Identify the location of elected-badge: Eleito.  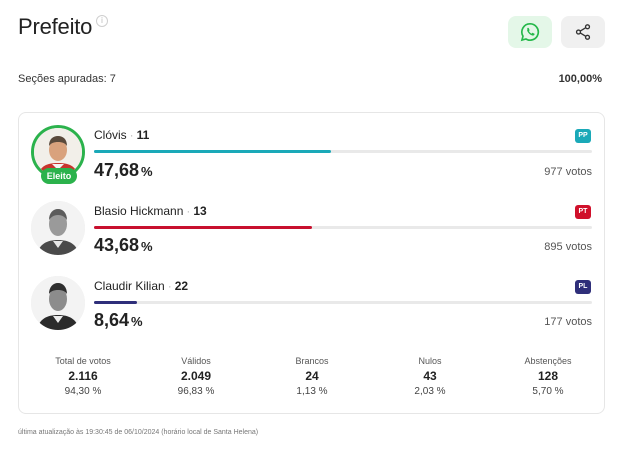
(59, 176).